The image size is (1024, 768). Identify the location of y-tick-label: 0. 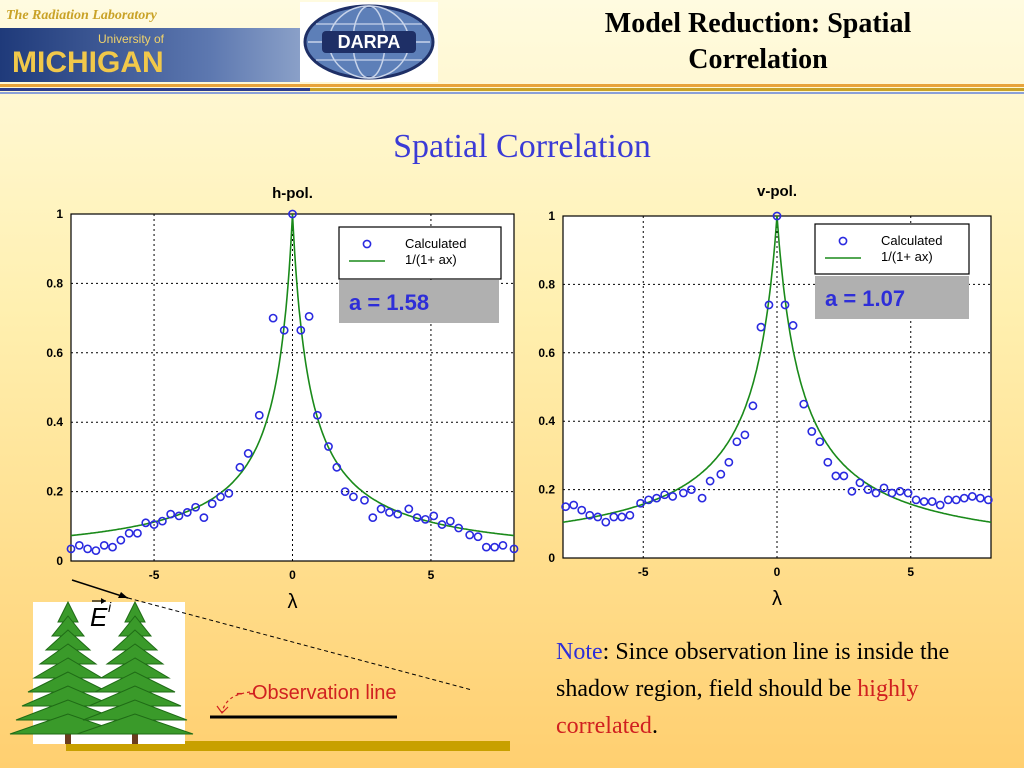
(59, 561).